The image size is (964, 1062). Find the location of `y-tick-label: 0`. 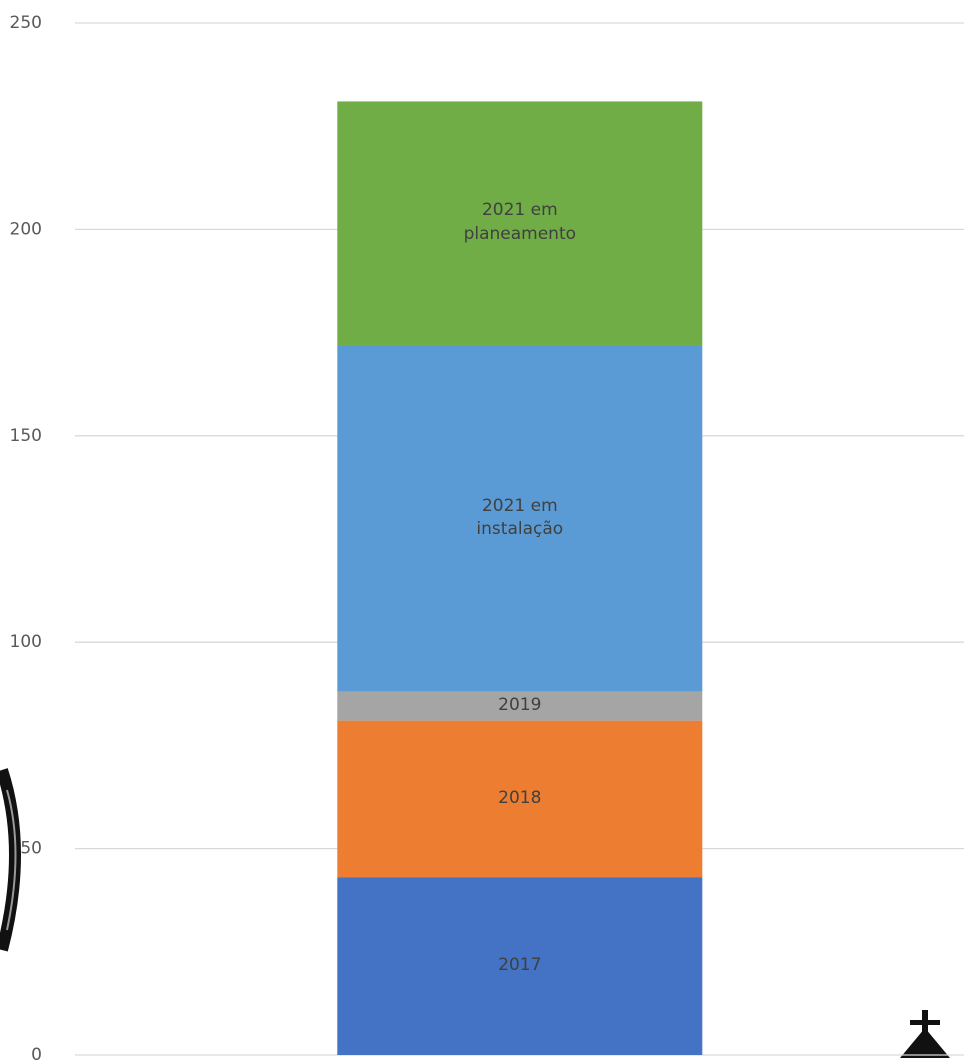

y-tick-label: 0 is located at coordinates (36, 1053).